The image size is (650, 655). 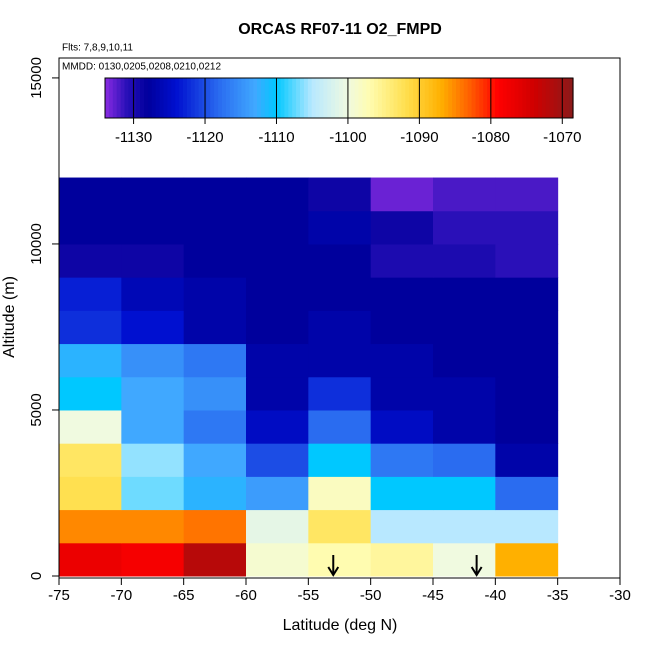 What do you see at coordinates (141, 67) in the screenshot?
I see `subtitle: MMDD: 0130,0205,0208,0210,0212` at bounding box center [141, 67].